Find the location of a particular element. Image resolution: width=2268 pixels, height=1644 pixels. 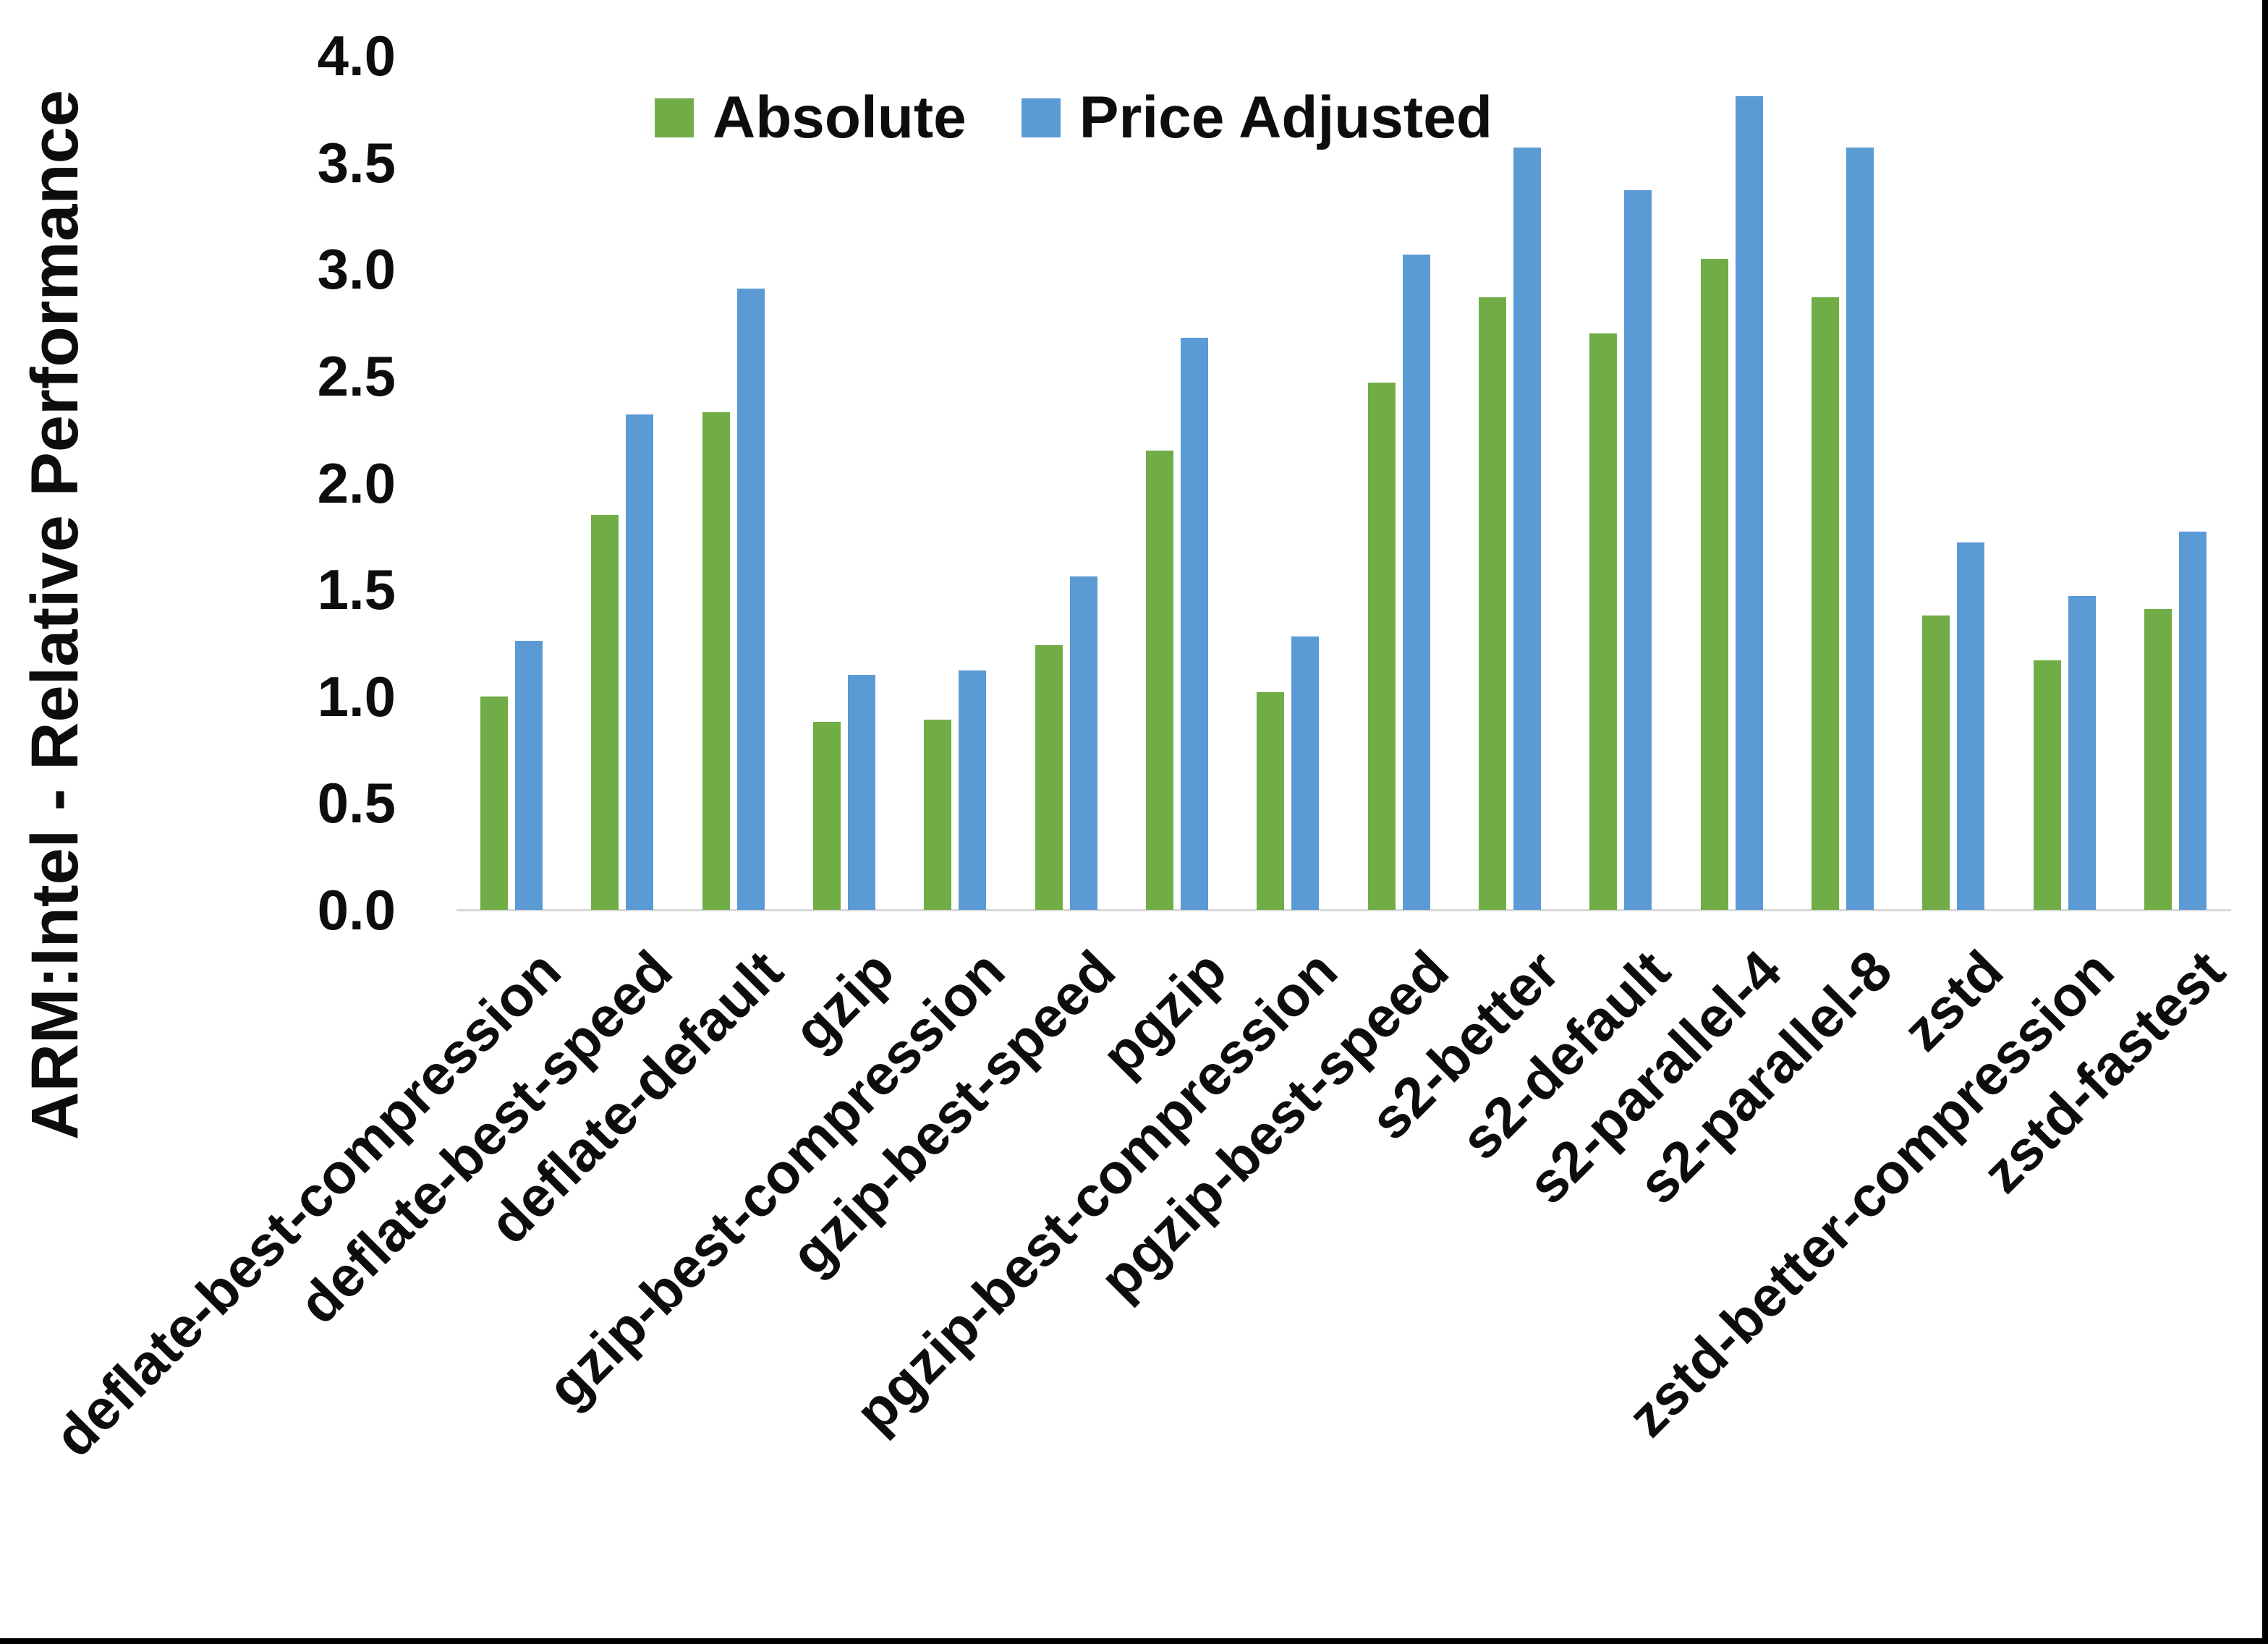

legend-item-price-adjusted: Price Adjusted is located at coordinates (1256, 117).